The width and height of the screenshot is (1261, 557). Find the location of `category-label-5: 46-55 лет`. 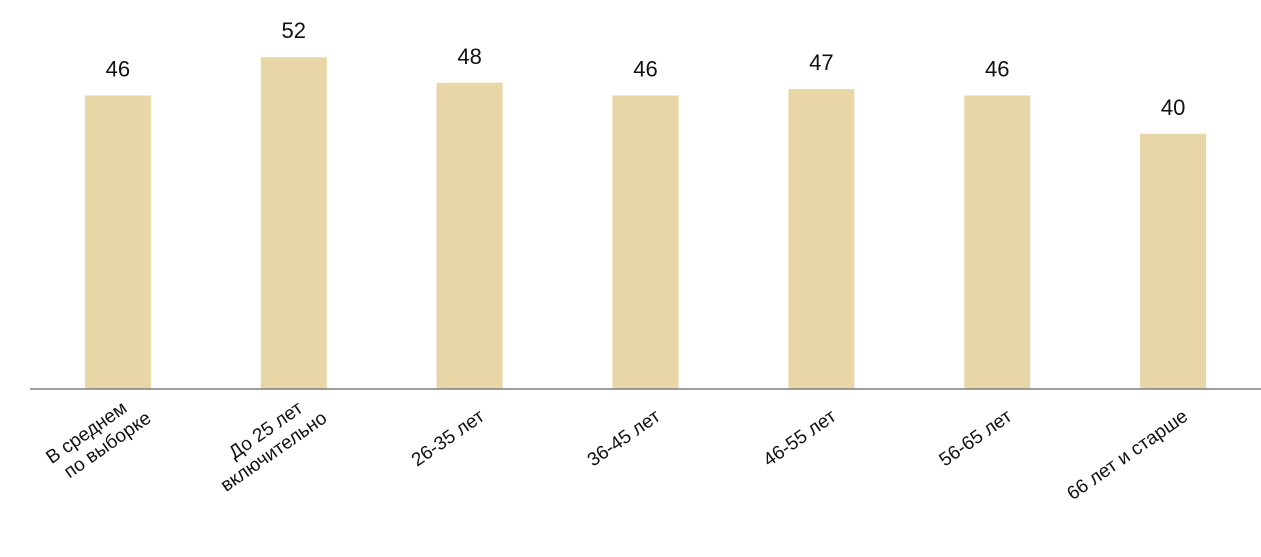

category-label-5: 46-55 лет is located at coordinates (800, 438).